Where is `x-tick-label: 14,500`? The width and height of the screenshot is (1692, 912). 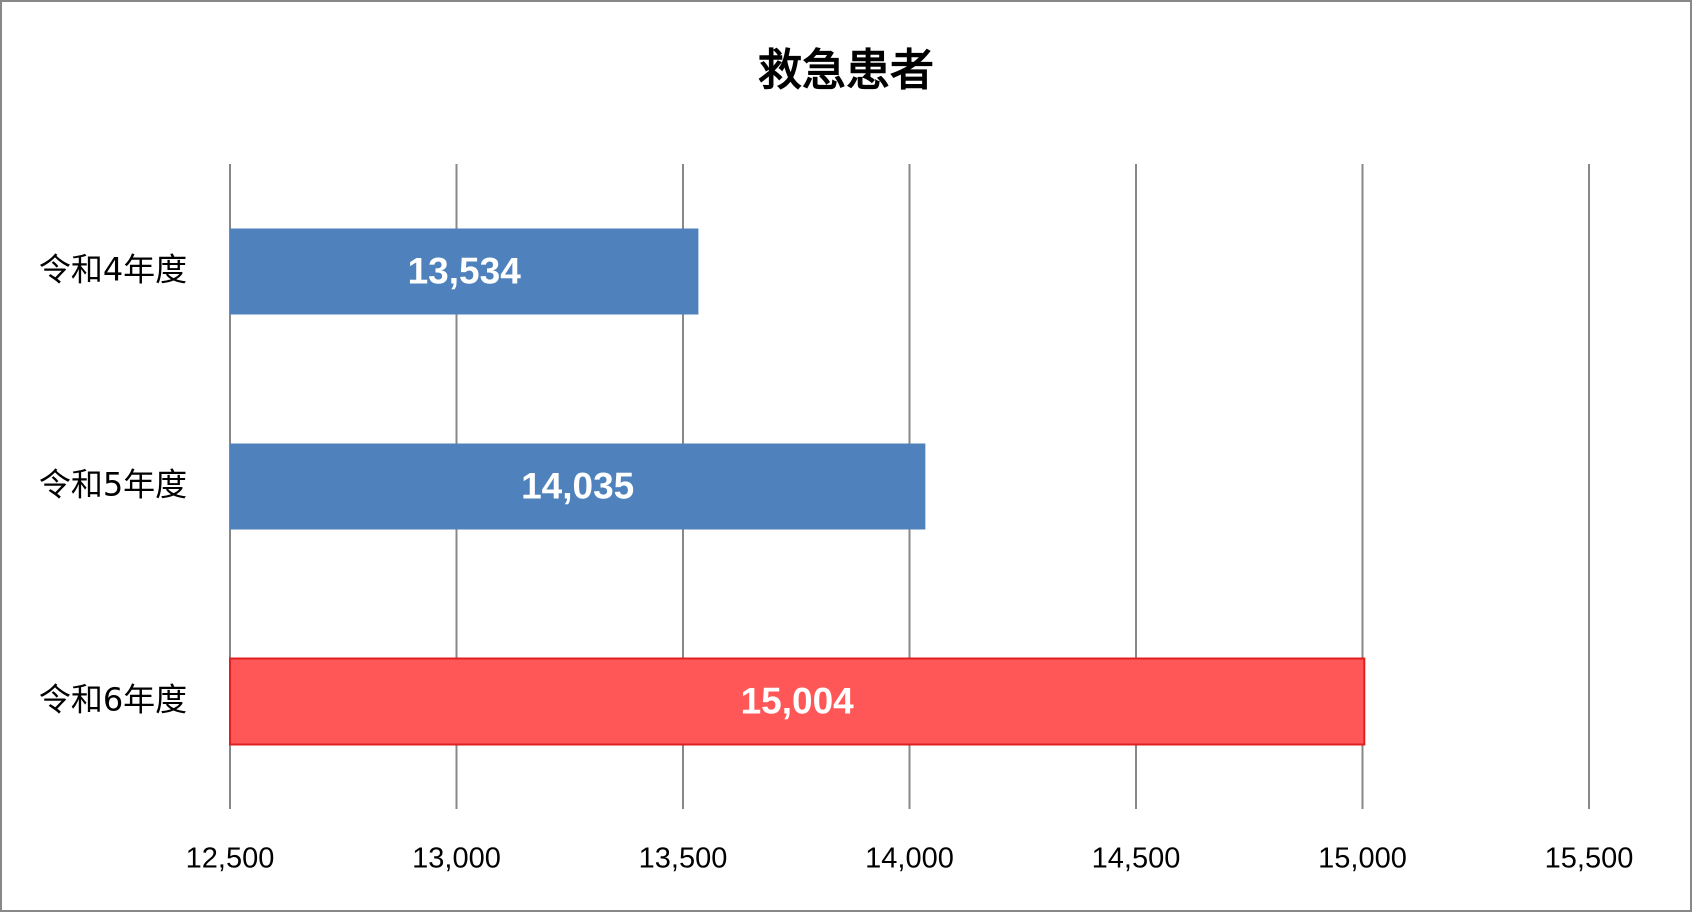
x-tick-label: 14,500 is located at coordinates (1136, 859).